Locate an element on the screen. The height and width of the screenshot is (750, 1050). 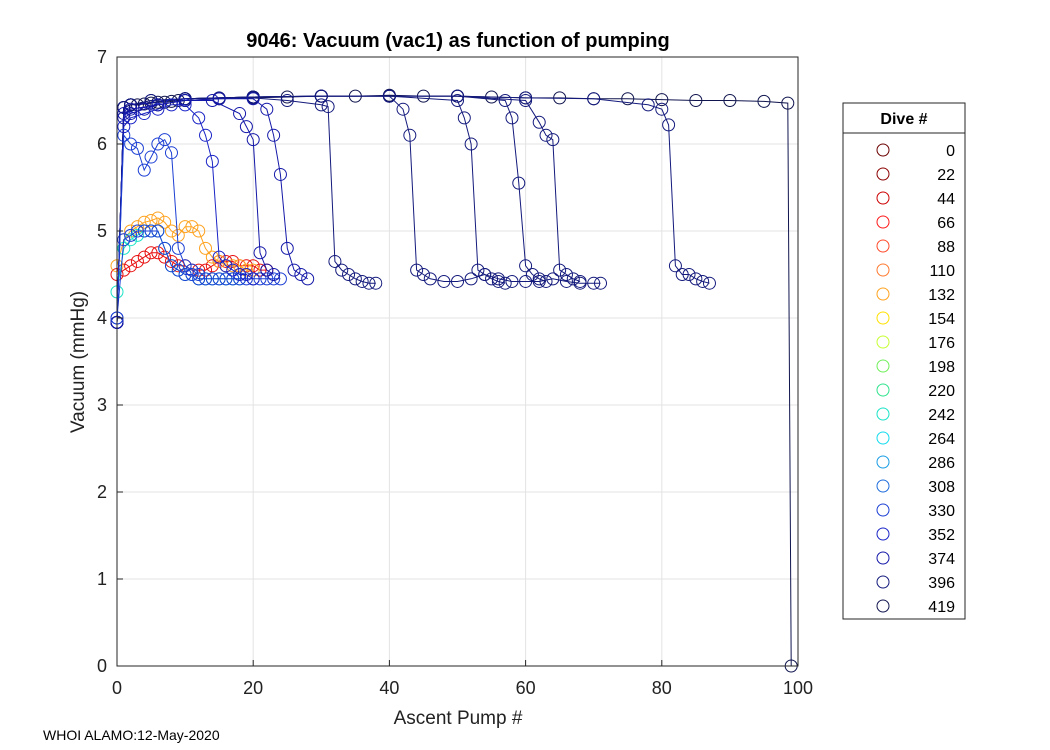
legend-box is located at coordinates (904, 361).